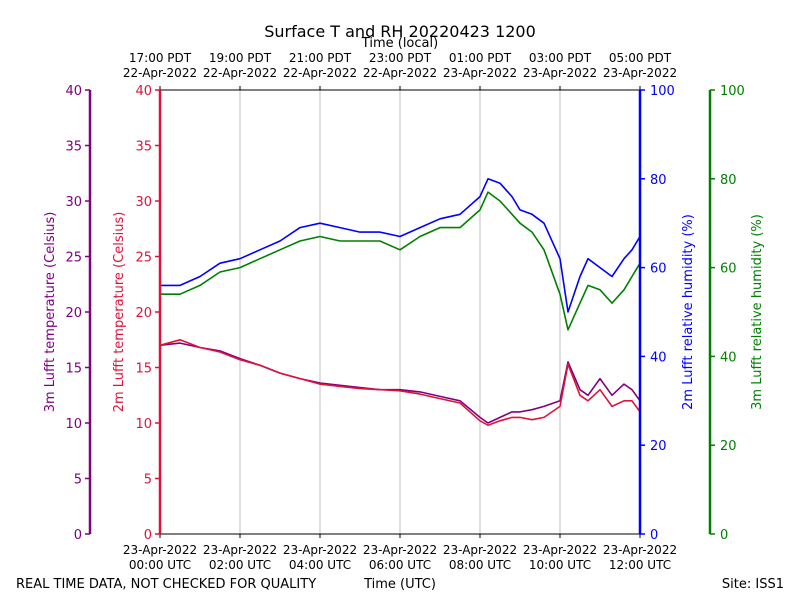 The width and height of the screenshot is (800, 600). What do you see at coordinates (400, 31) in the screenshot?
I see `chart-title: Surface T and RH 20220423 1200` at bounding box center [400, 31].